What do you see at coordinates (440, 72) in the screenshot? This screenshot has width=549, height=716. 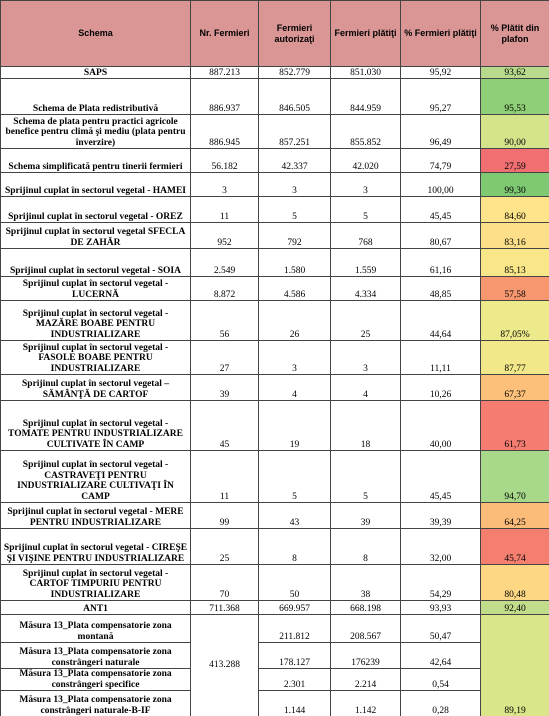 I see `value-cell: 95,92` at bounding box center [440, 72].